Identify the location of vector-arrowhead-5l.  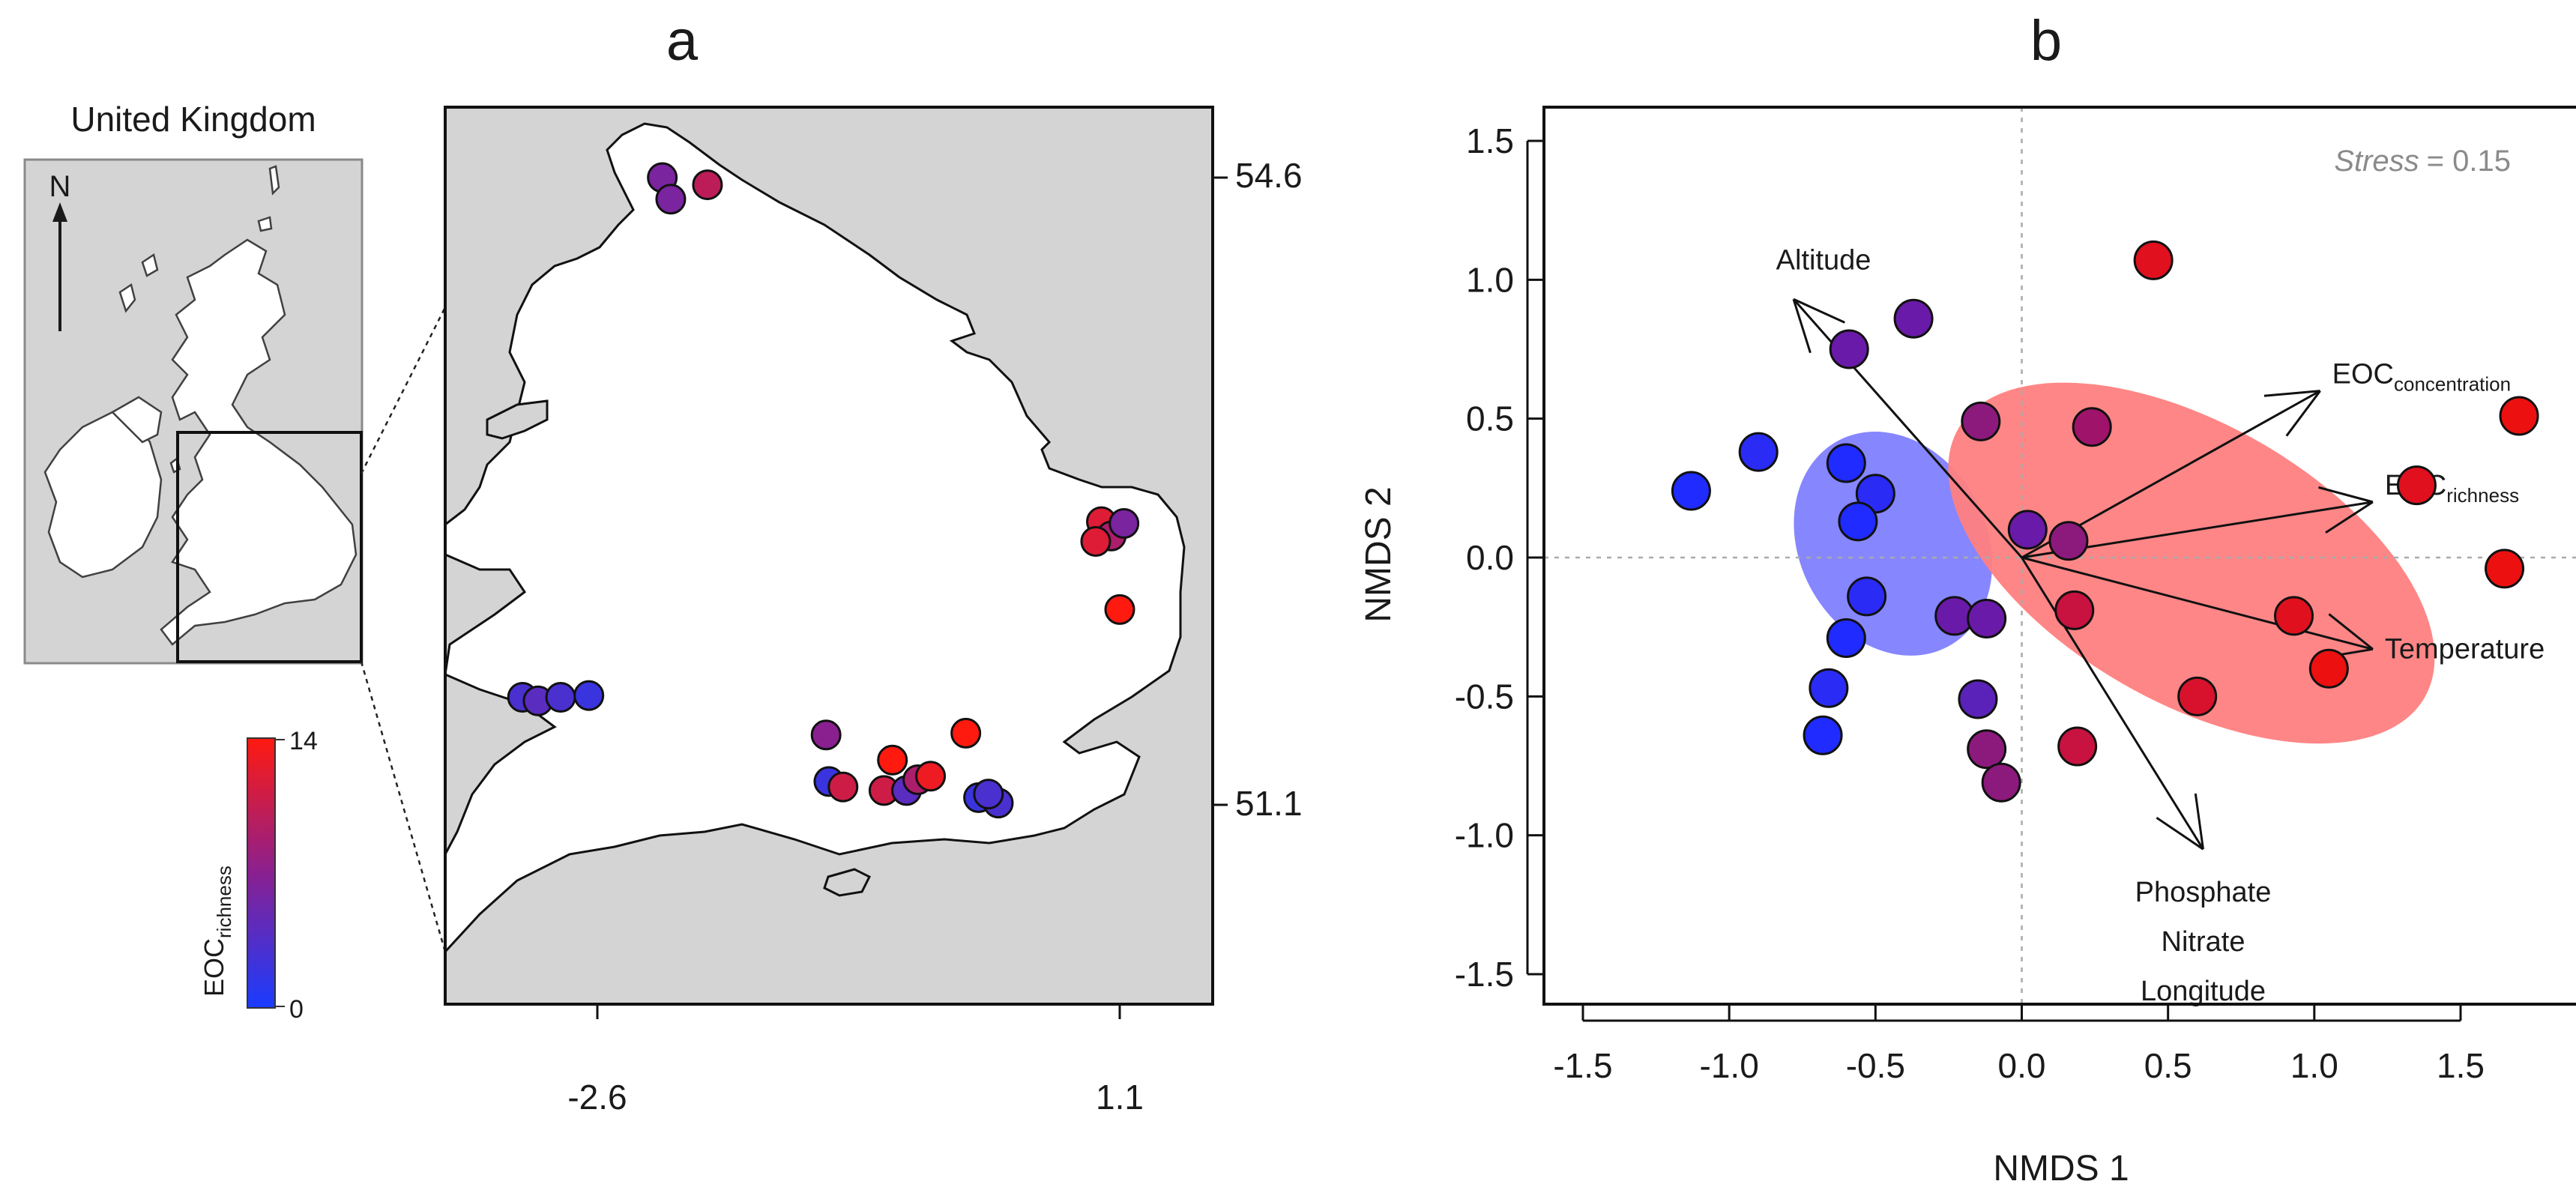
(2199, 821).